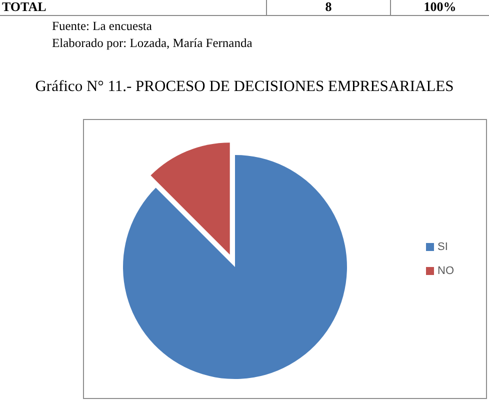 This screenshot has height=405, width=489. What do you see at coordinates (24, 7) in the screenshot?
I see `text: TOTAL` at bounding box center [24, 7].